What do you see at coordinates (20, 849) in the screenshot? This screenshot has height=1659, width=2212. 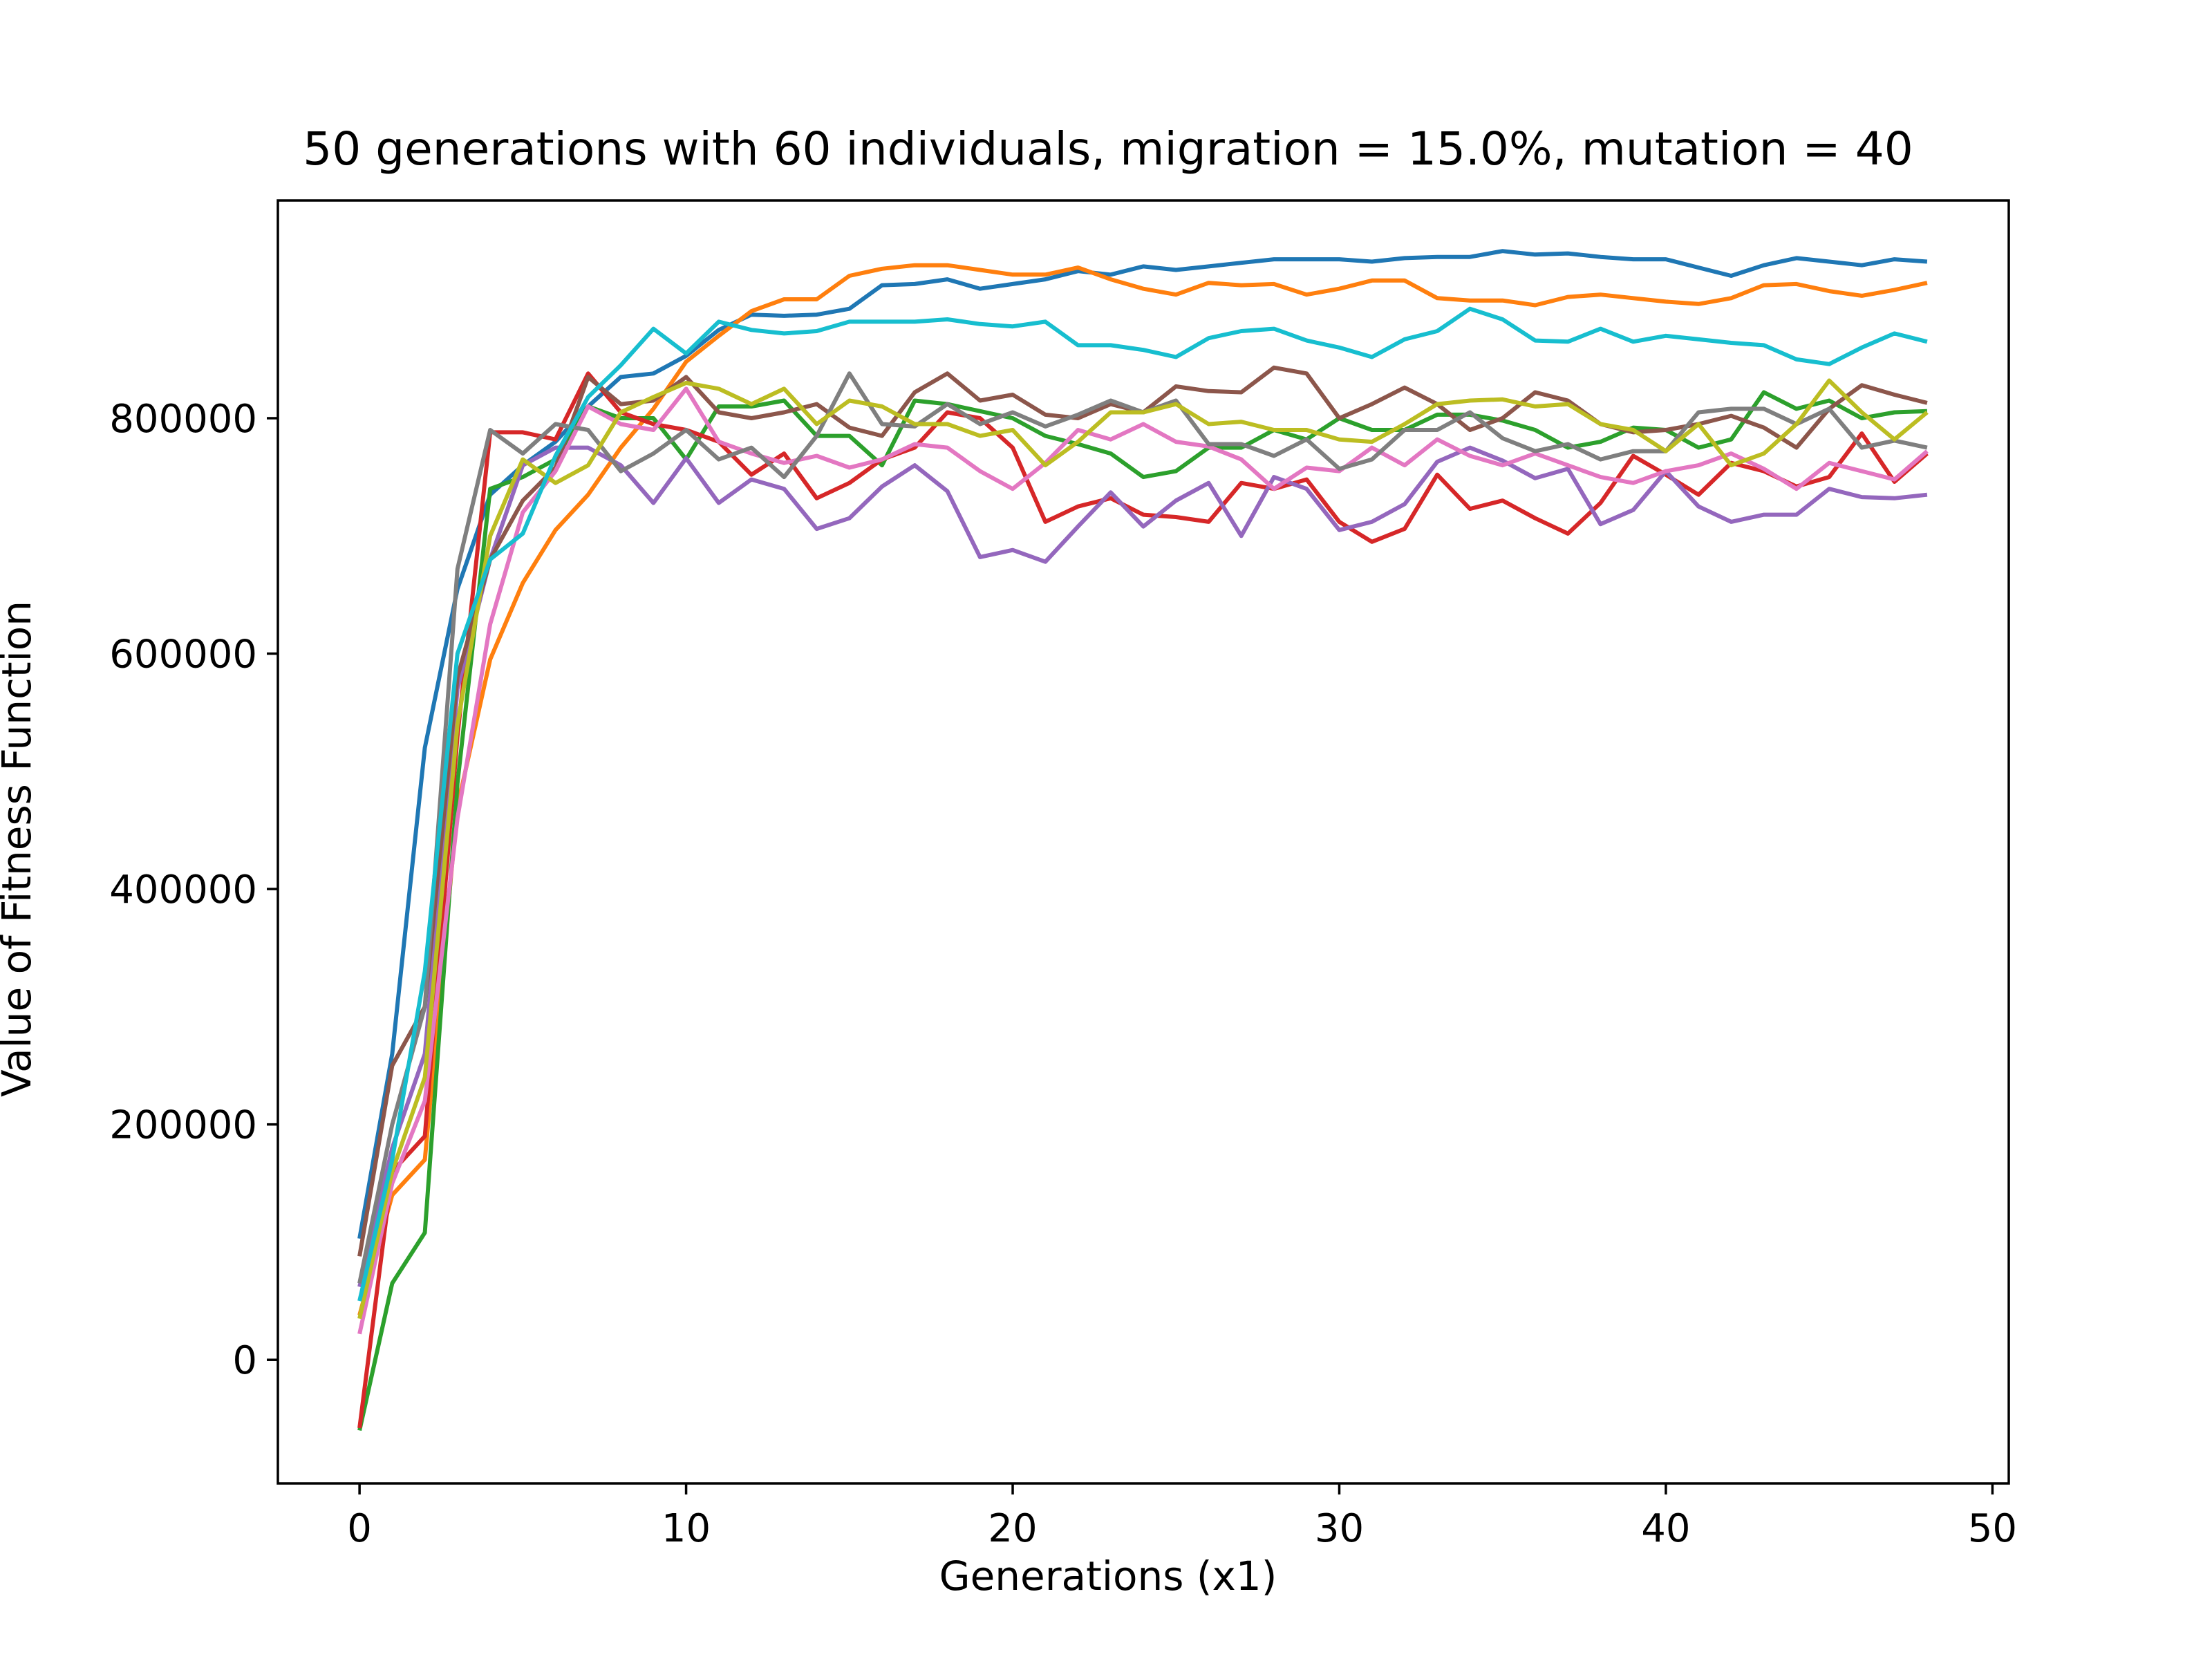 I see `y-axis-label: Value of Fitness Function` at bounding box center [20, 849].